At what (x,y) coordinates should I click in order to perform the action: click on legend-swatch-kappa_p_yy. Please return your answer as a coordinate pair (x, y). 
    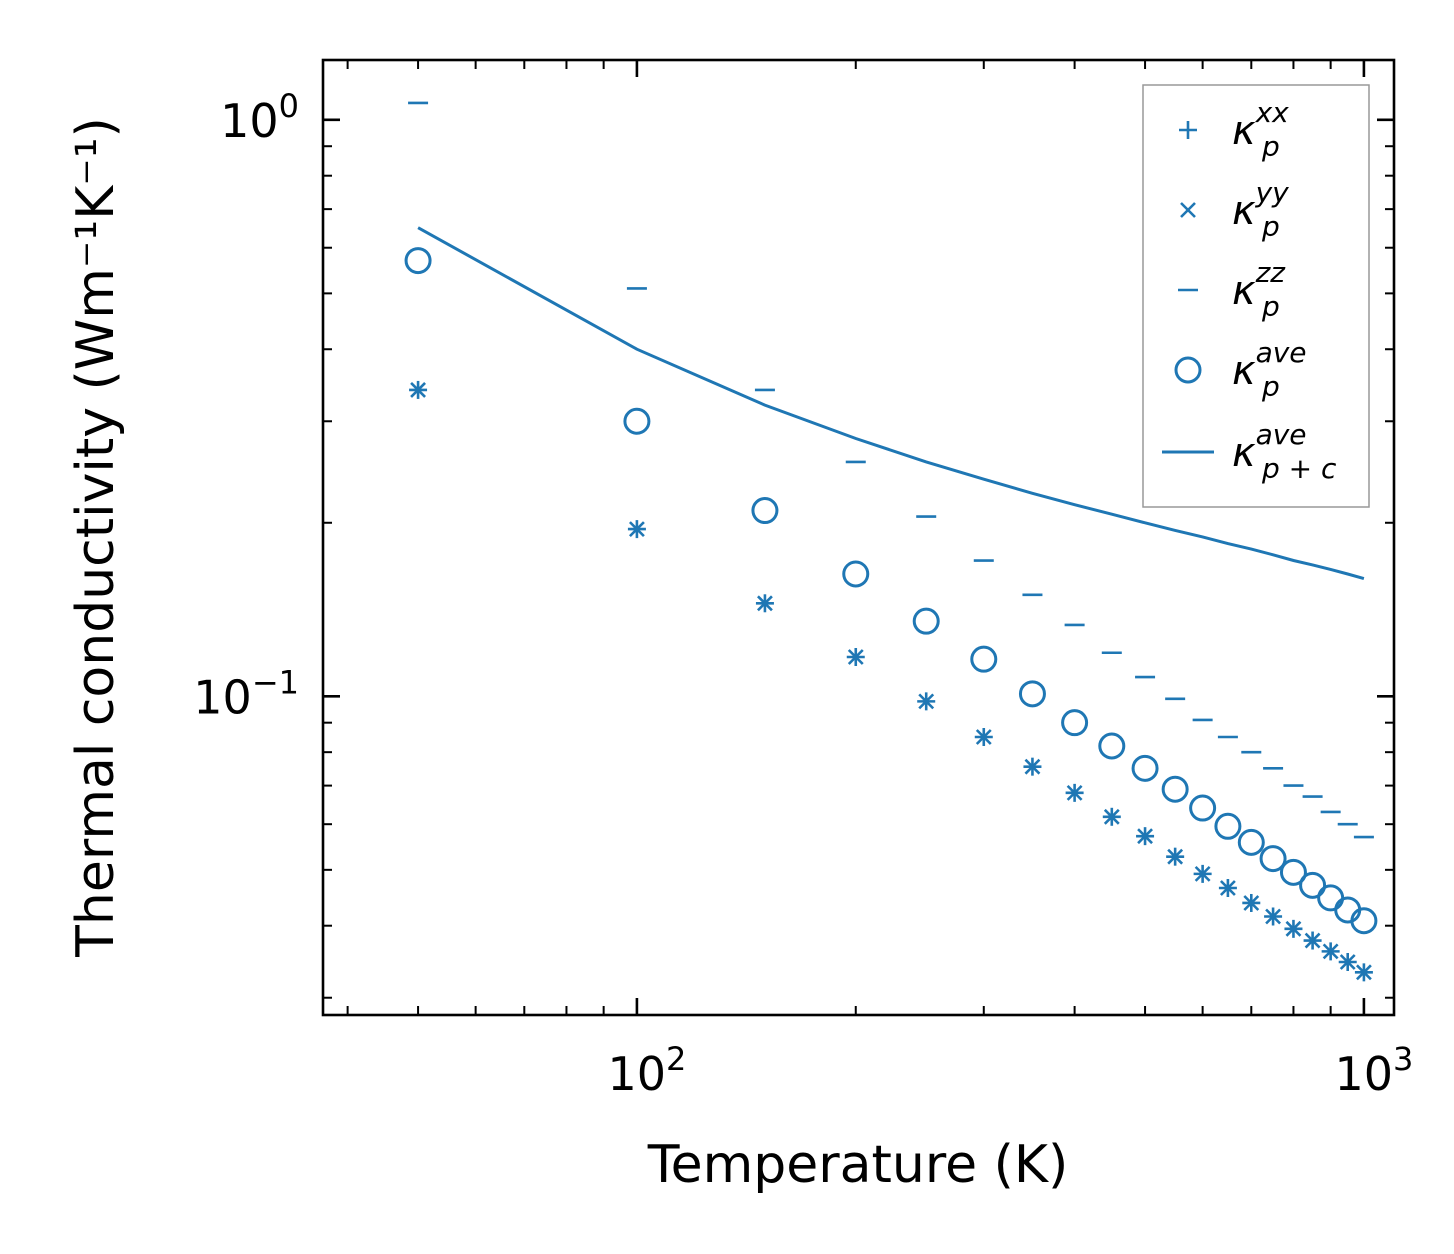
    Looking at the image, I should click on (1188, 210).